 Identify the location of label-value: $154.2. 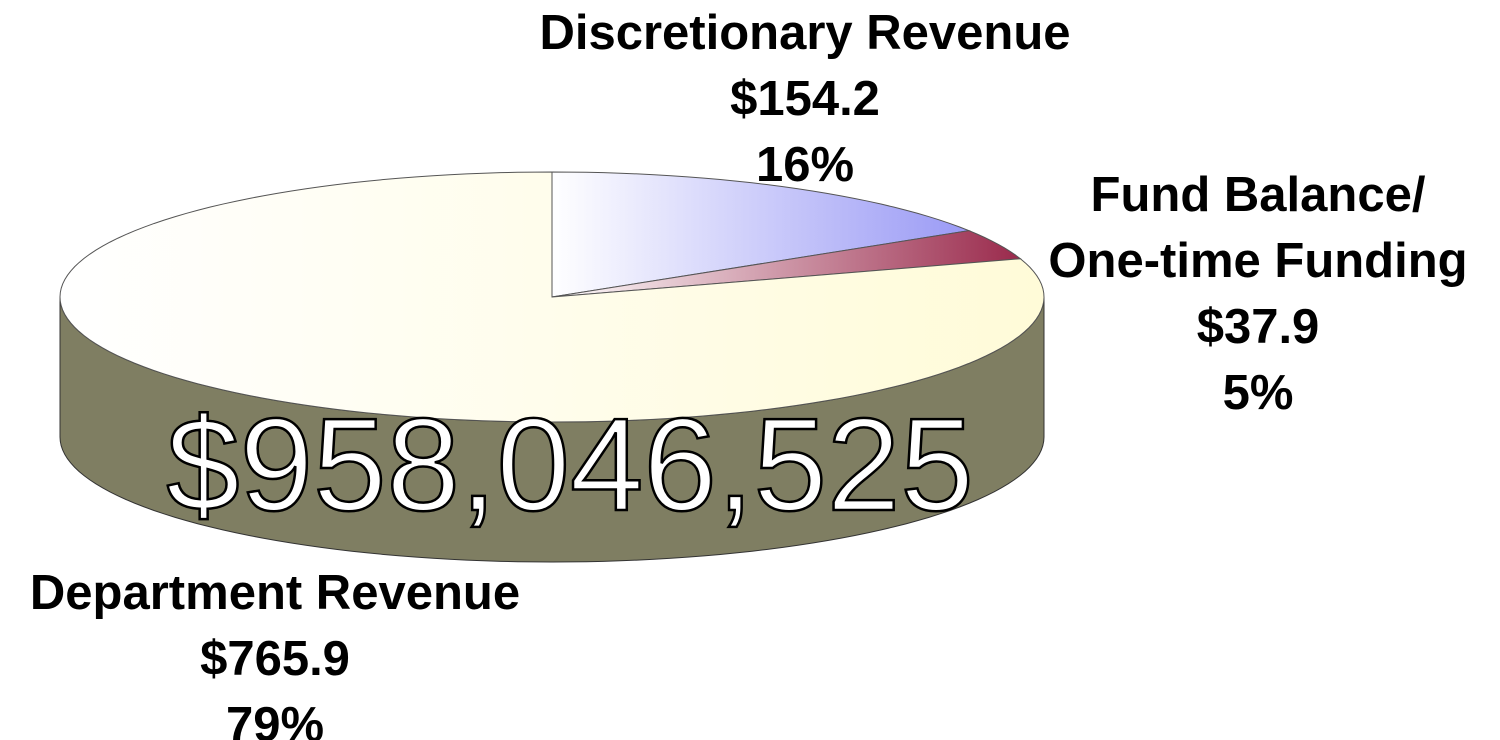
(805, 99).